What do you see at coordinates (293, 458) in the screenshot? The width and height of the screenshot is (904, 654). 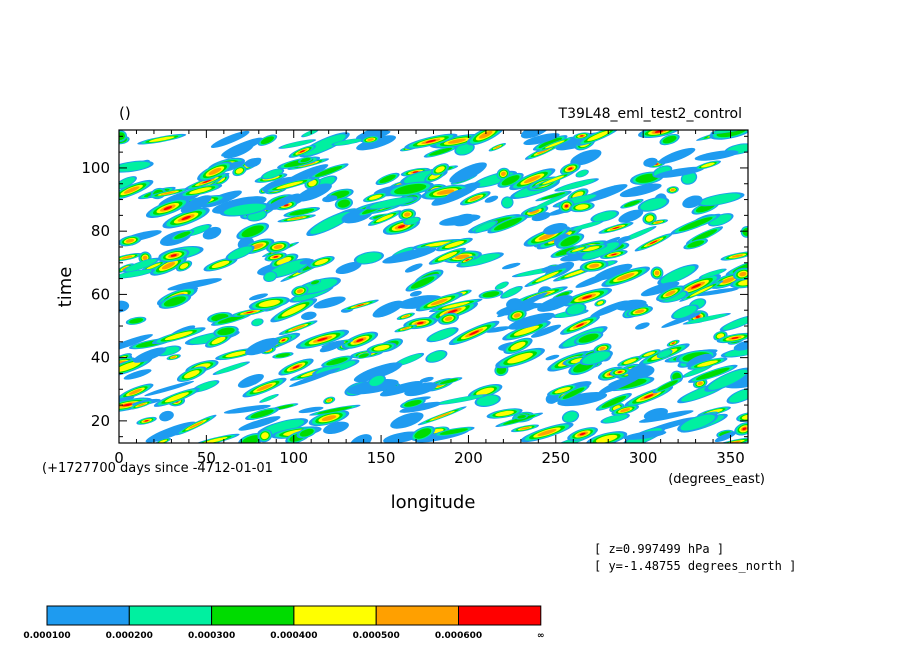 I see `x-tick-label: 100` at bounding box center [293, 458].